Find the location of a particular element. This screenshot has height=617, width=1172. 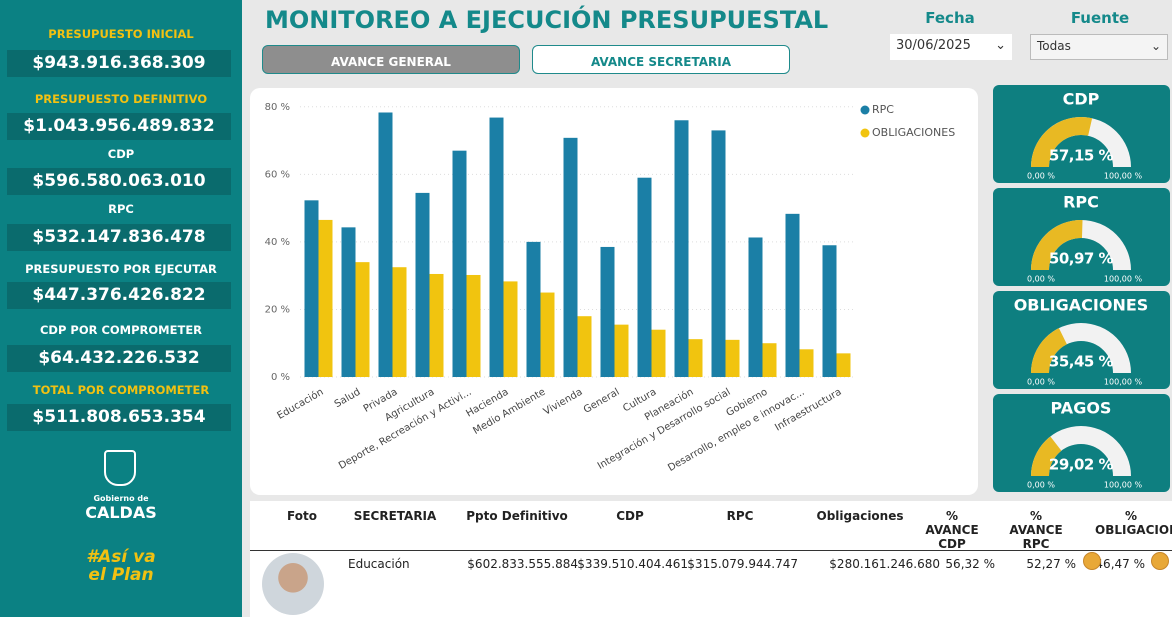

column-header: Foto is located at coordinates (302, 516).